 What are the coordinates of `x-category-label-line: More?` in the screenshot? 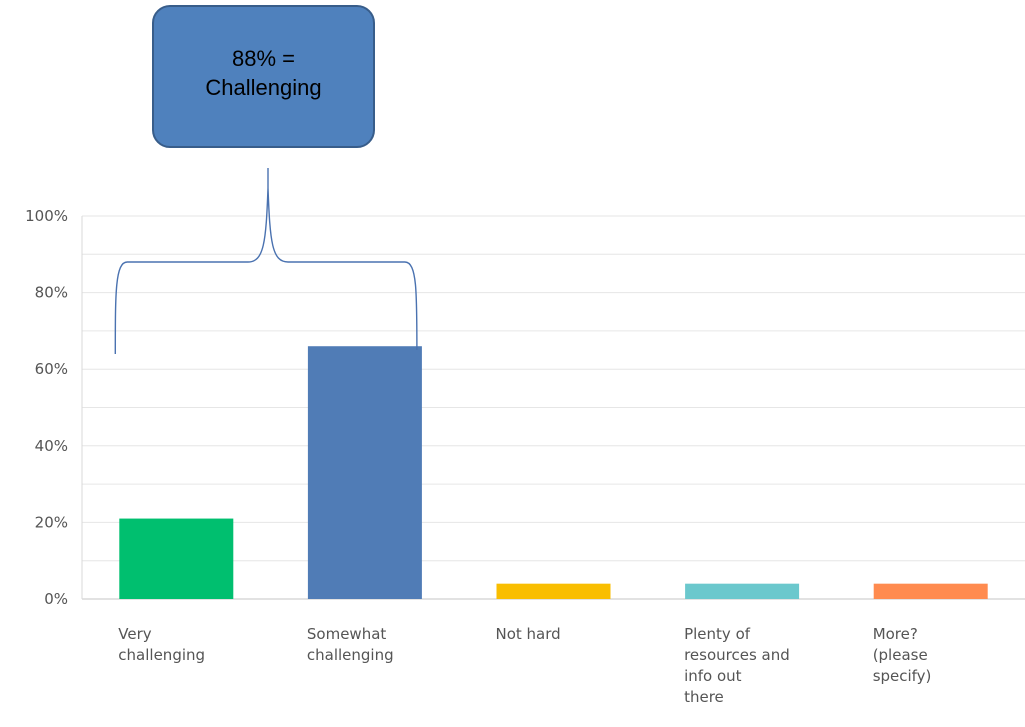 It's located at (895, 634).